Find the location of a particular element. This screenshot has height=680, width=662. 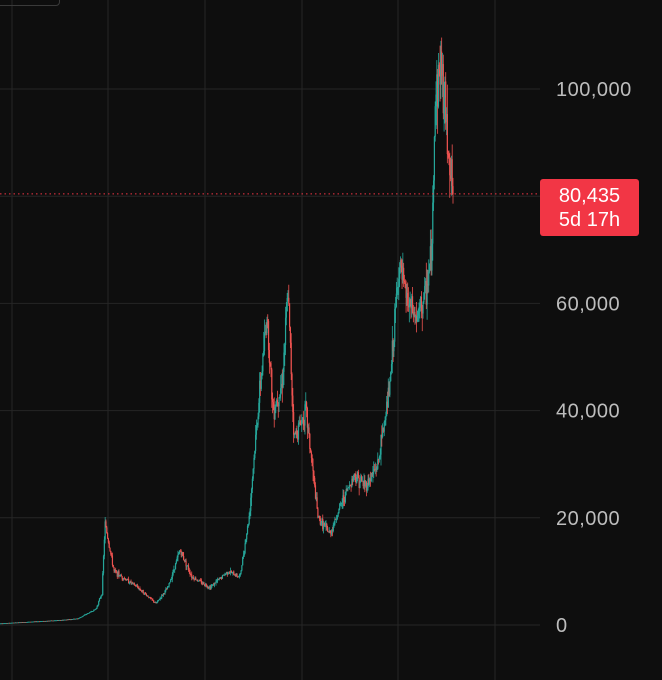

current-price-value: 80,435 is located at coordinates (589, 195).